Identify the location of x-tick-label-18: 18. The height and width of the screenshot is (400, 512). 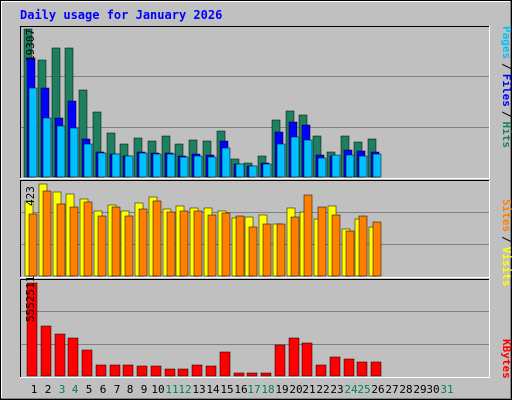
(267, 389).